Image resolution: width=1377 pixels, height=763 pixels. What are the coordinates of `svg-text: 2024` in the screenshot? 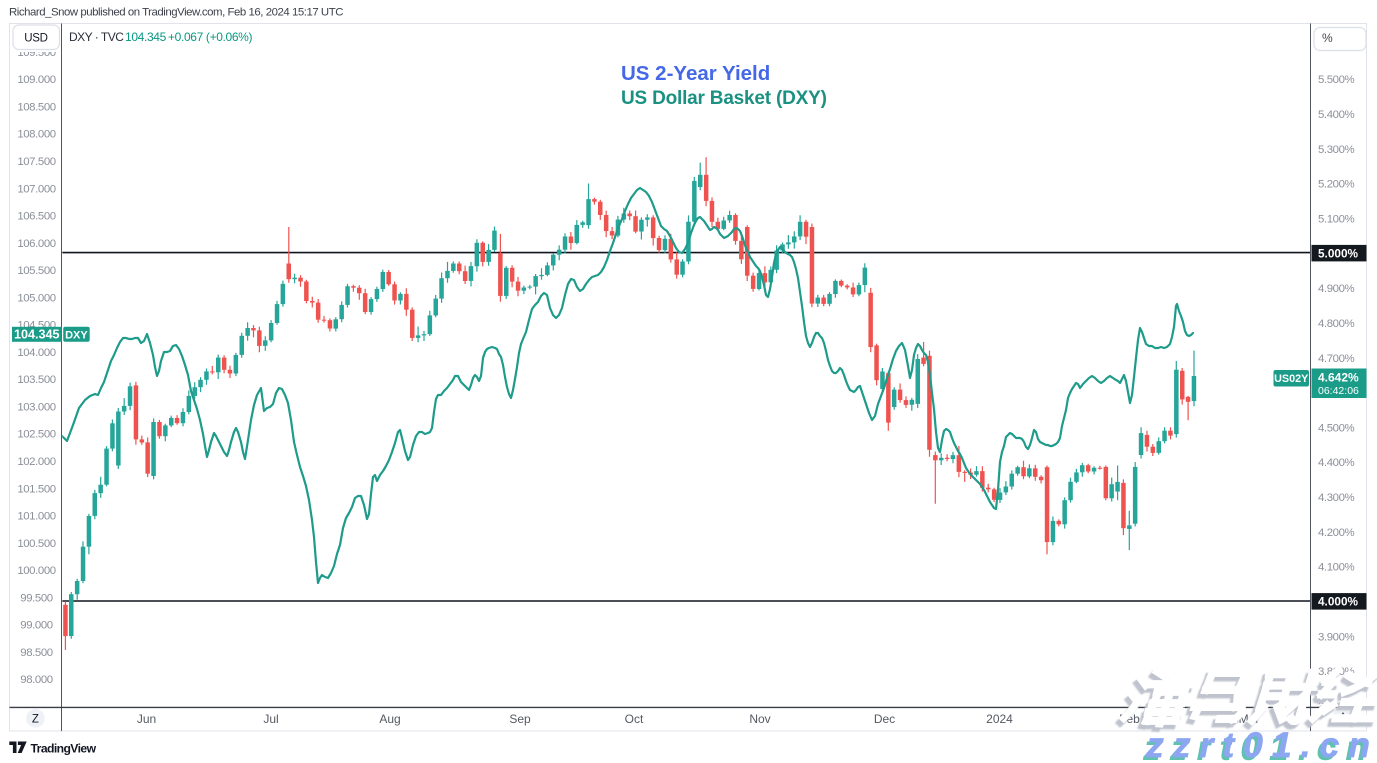 It's located at (999, 719).